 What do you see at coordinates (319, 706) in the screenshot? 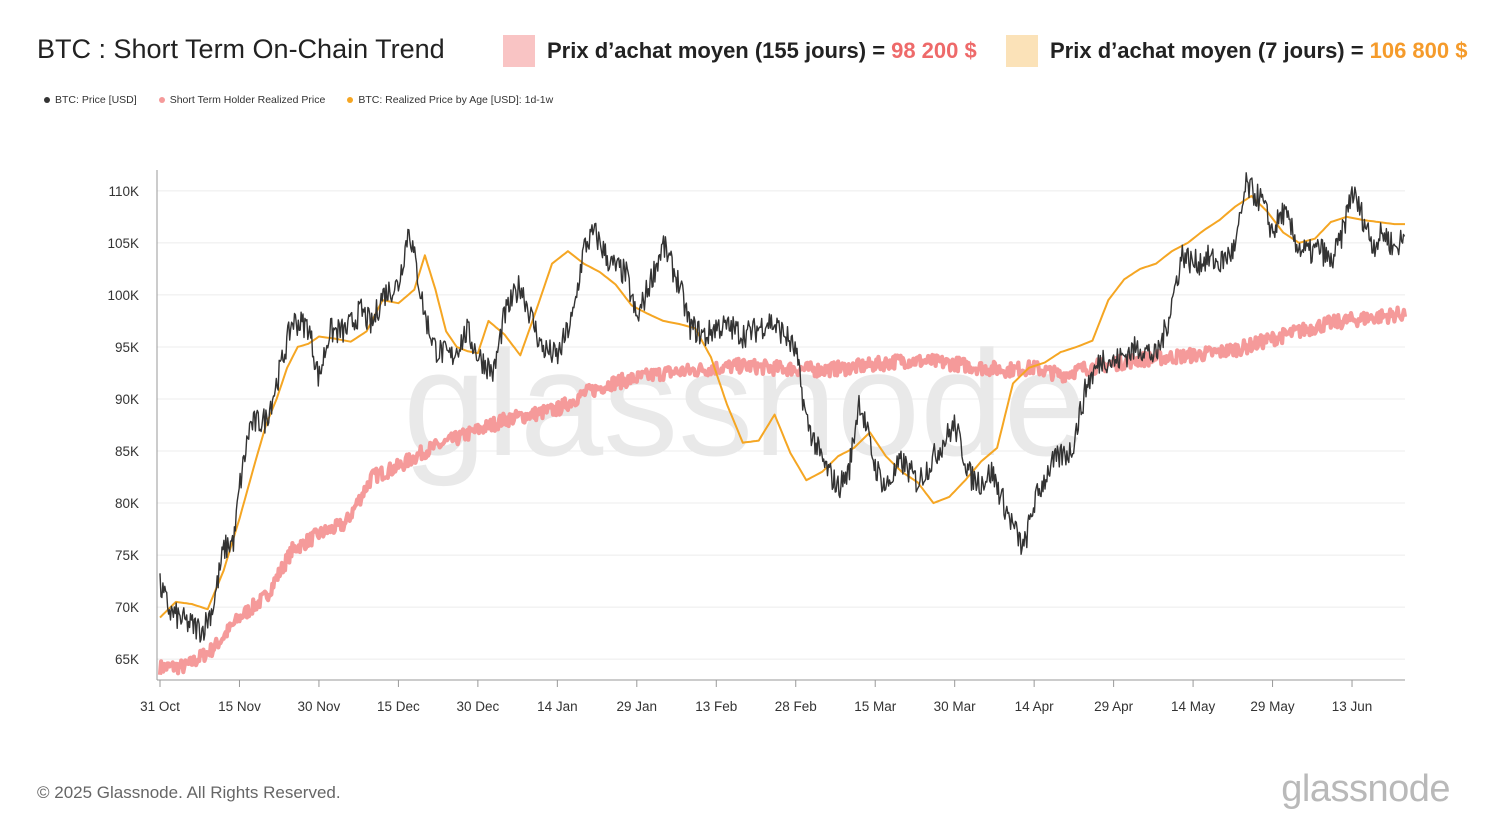
I see `x-tick-label: 30 Nov` at bounding box center [319, 706].